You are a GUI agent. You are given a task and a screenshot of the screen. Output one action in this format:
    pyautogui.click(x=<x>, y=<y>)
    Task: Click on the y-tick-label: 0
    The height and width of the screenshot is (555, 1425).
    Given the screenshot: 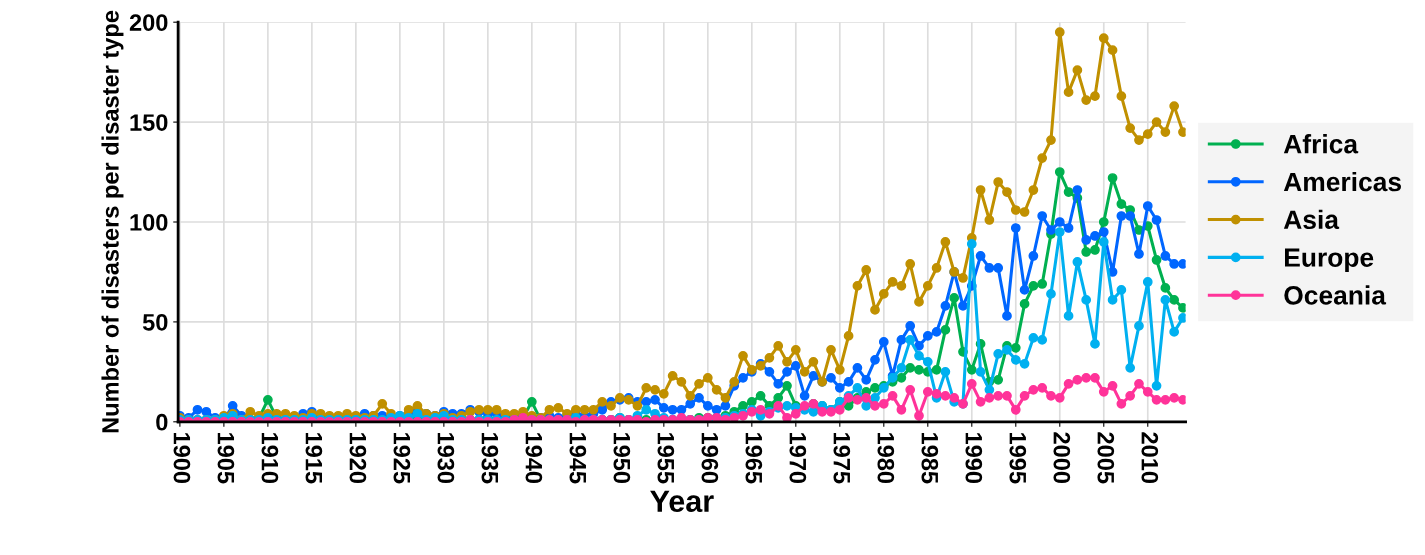 What is the action you would take?
    pyautogui.click(x=162, y=422)
    